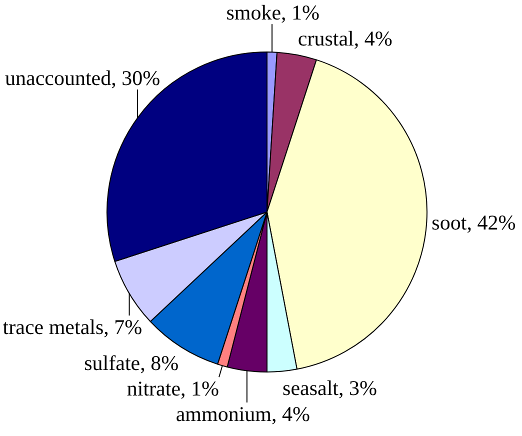 This screenshot has width=522, height=436. Describe the element at coordinates (491, 222) in the screenshot. I see `data-label: , 42%` at that location.